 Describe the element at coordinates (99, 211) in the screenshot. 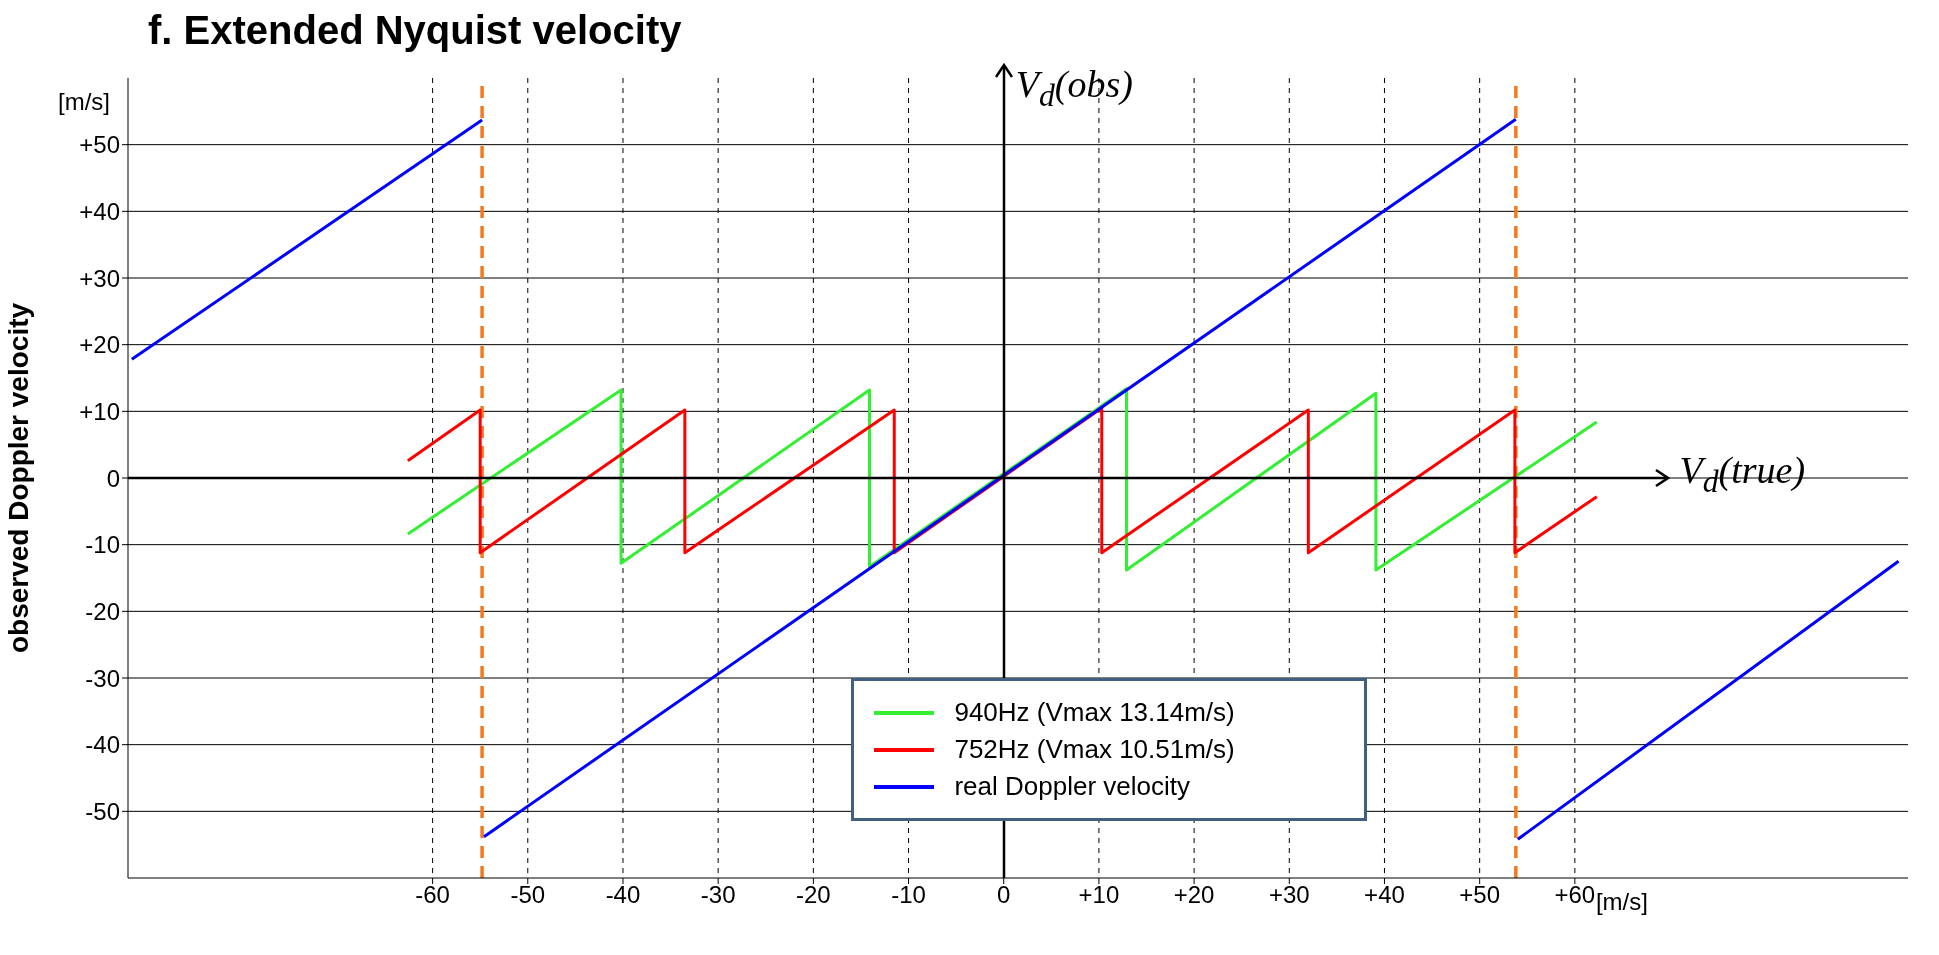

I see `y-tick-label: +40` at that location.